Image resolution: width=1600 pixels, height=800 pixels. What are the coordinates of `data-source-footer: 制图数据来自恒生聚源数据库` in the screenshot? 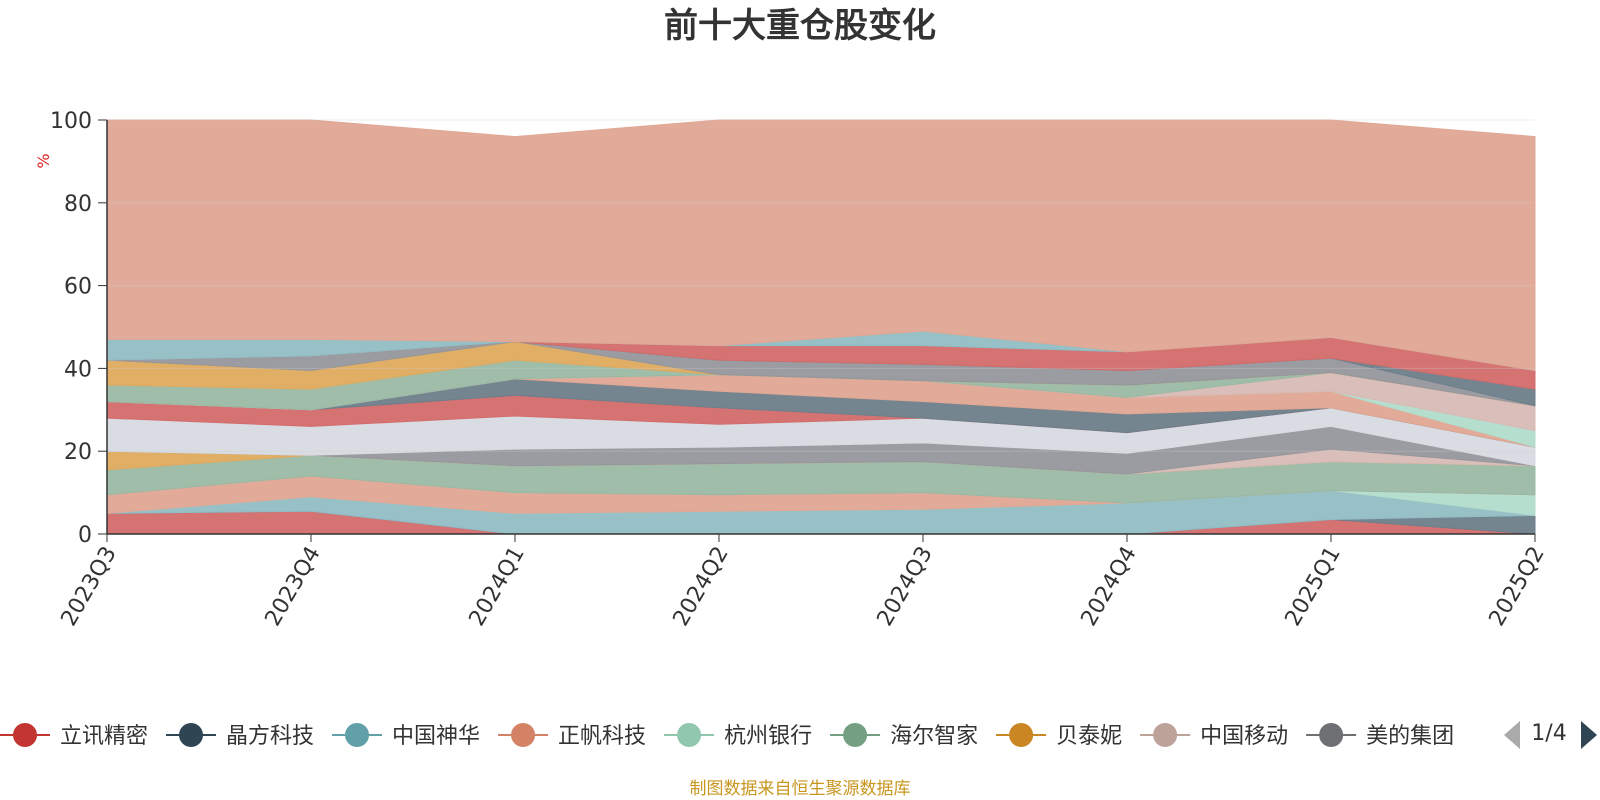 It's located at (800, 789).